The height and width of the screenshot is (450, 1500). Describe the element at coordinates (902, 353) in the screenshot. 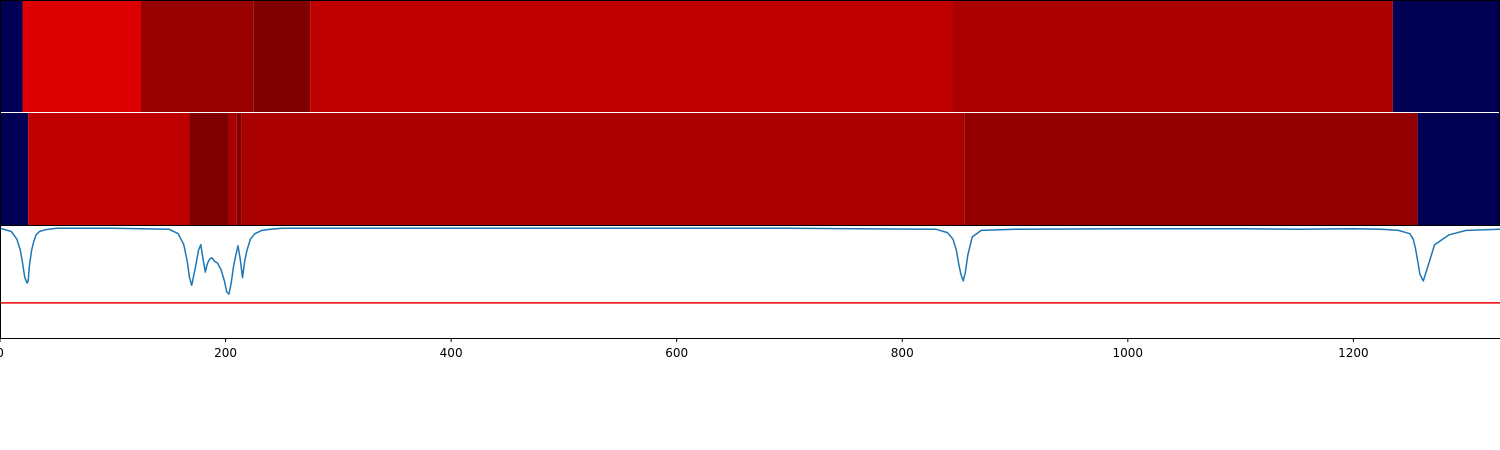

I see `x-tick-label: 800` at that location.